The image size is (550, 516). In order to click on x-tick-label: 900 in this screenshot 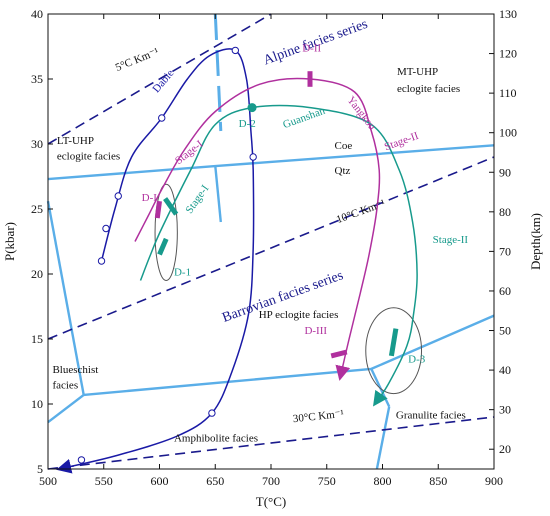, I will do `click(494, 481)`.